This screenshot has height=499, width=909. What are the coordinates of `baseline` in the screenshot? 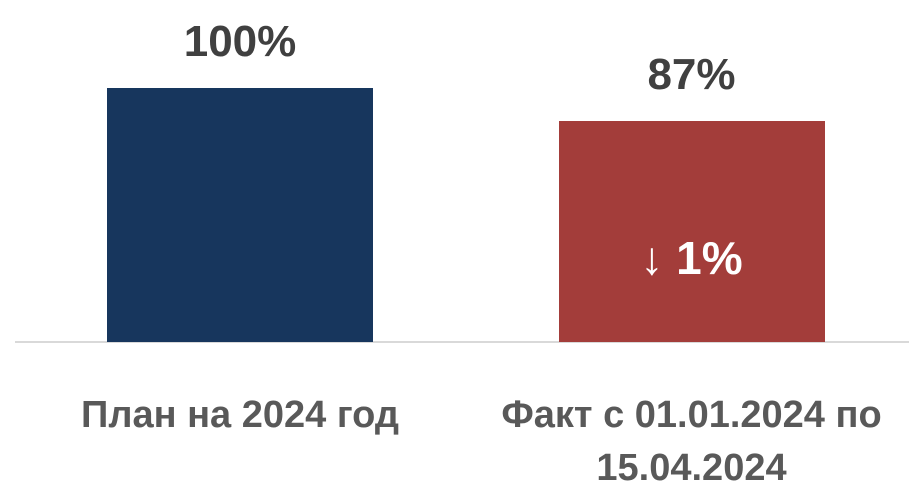 It's located at (462, 342).